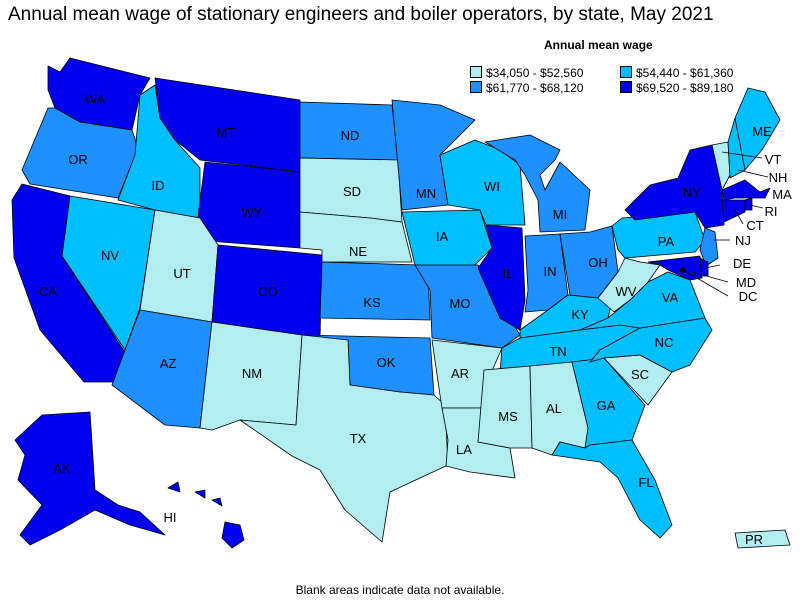  I want to click on legend-swatch-bin4, so click(626, 87).